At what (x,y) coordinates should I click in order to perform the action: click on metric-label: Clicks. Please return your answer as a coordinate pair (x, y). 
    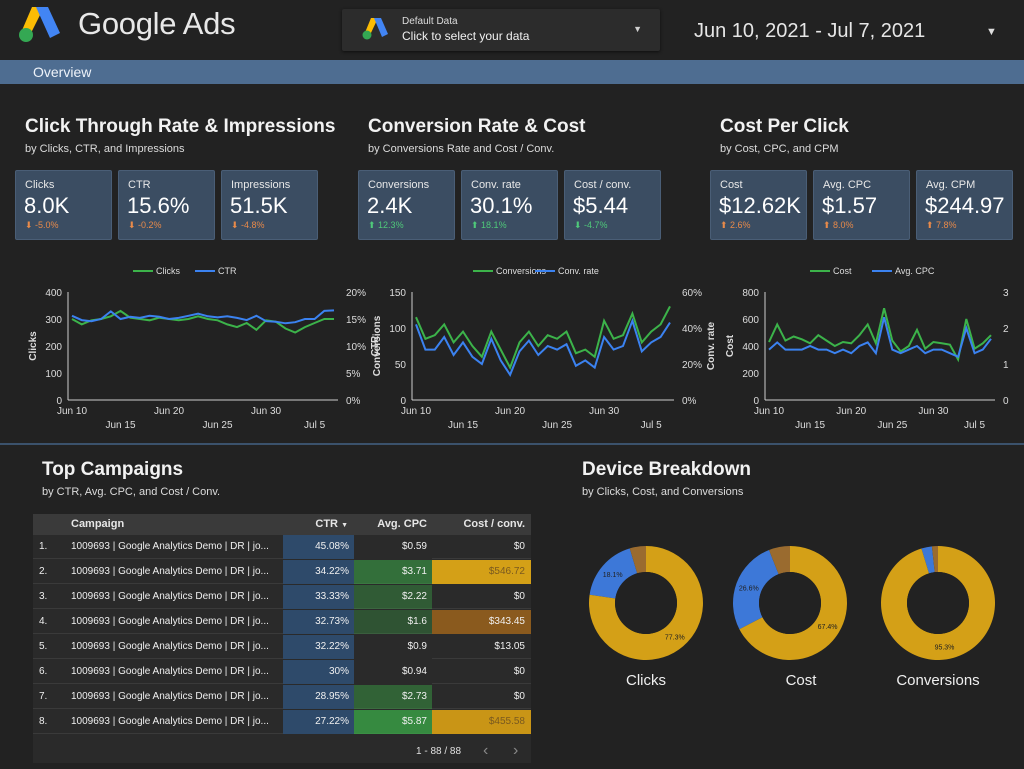
    Looking at the image, I should click on (40, 185).